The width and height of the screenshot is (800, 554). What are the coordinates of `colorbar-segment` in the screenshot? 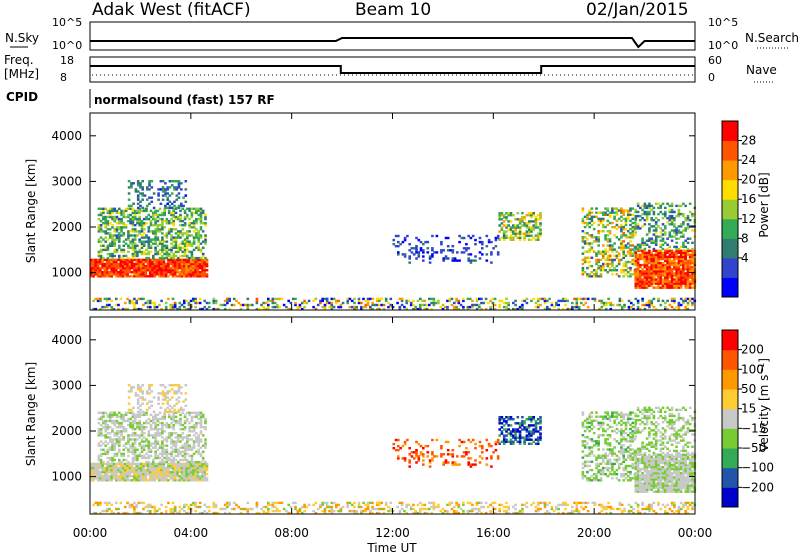 It's located at (730, 150).